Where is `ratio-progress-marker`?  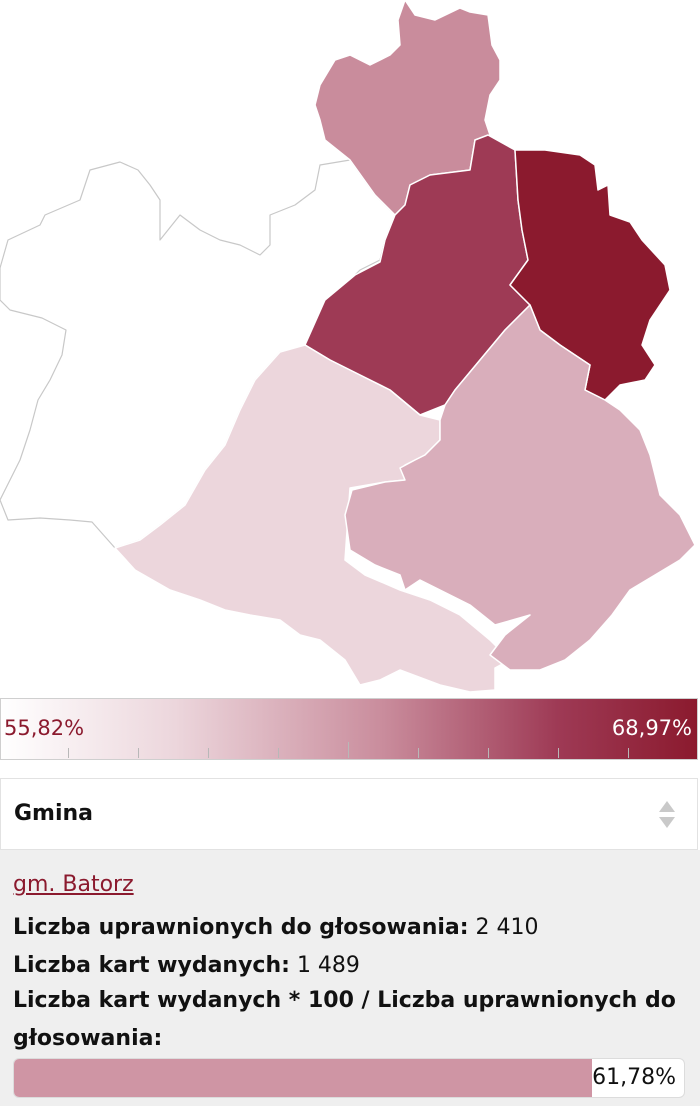
ratio-progress-marker is located at coordinates (597, 1078).